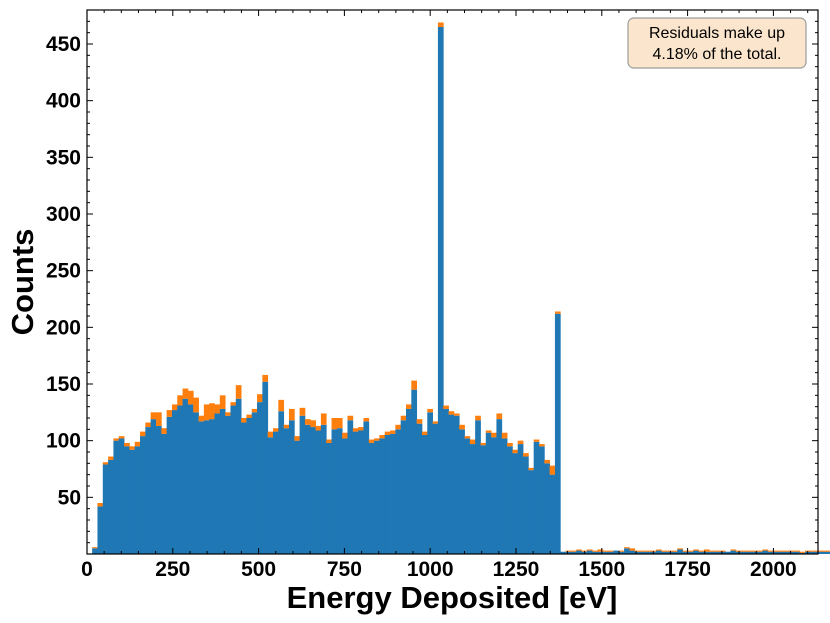  I want to click on y-tick-label: 300, so click(63, 214).